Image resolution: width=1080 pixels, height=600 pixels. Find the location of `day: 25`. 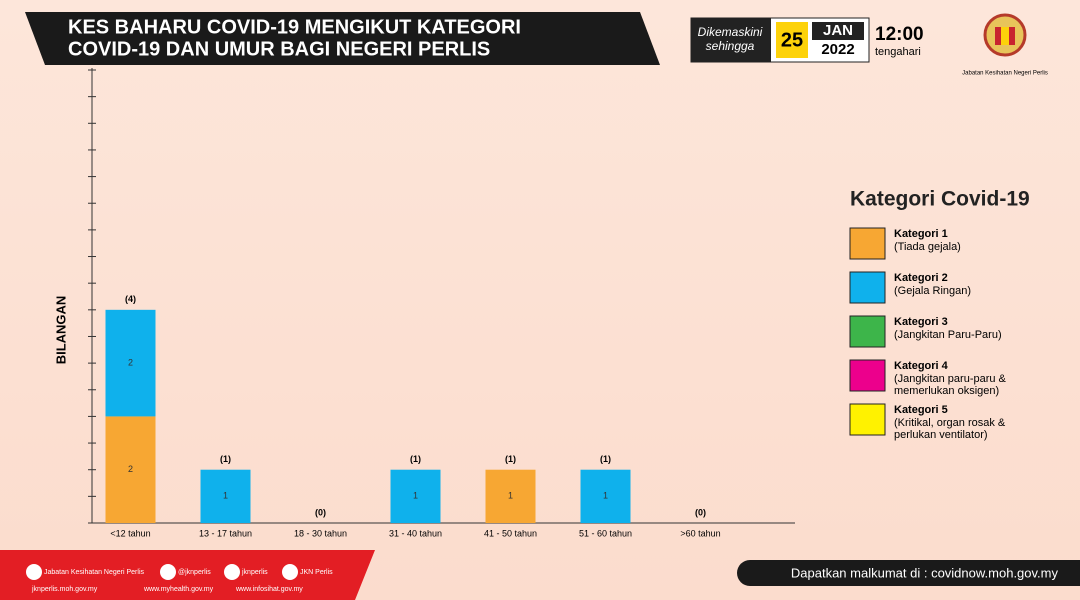

day: 25 is located at coordinates (792, 40).